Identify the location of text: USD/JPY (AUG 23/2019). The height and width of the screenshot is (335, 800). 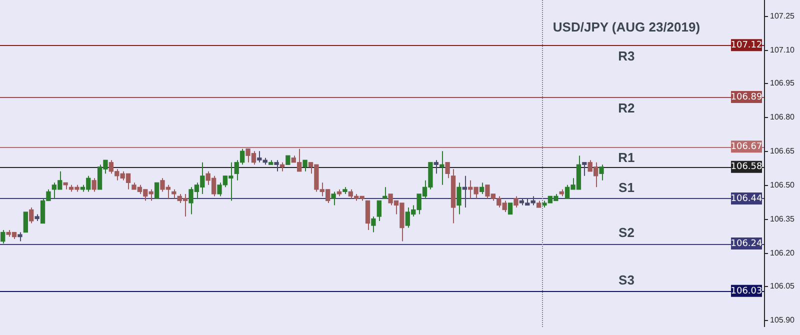
(626, 27).